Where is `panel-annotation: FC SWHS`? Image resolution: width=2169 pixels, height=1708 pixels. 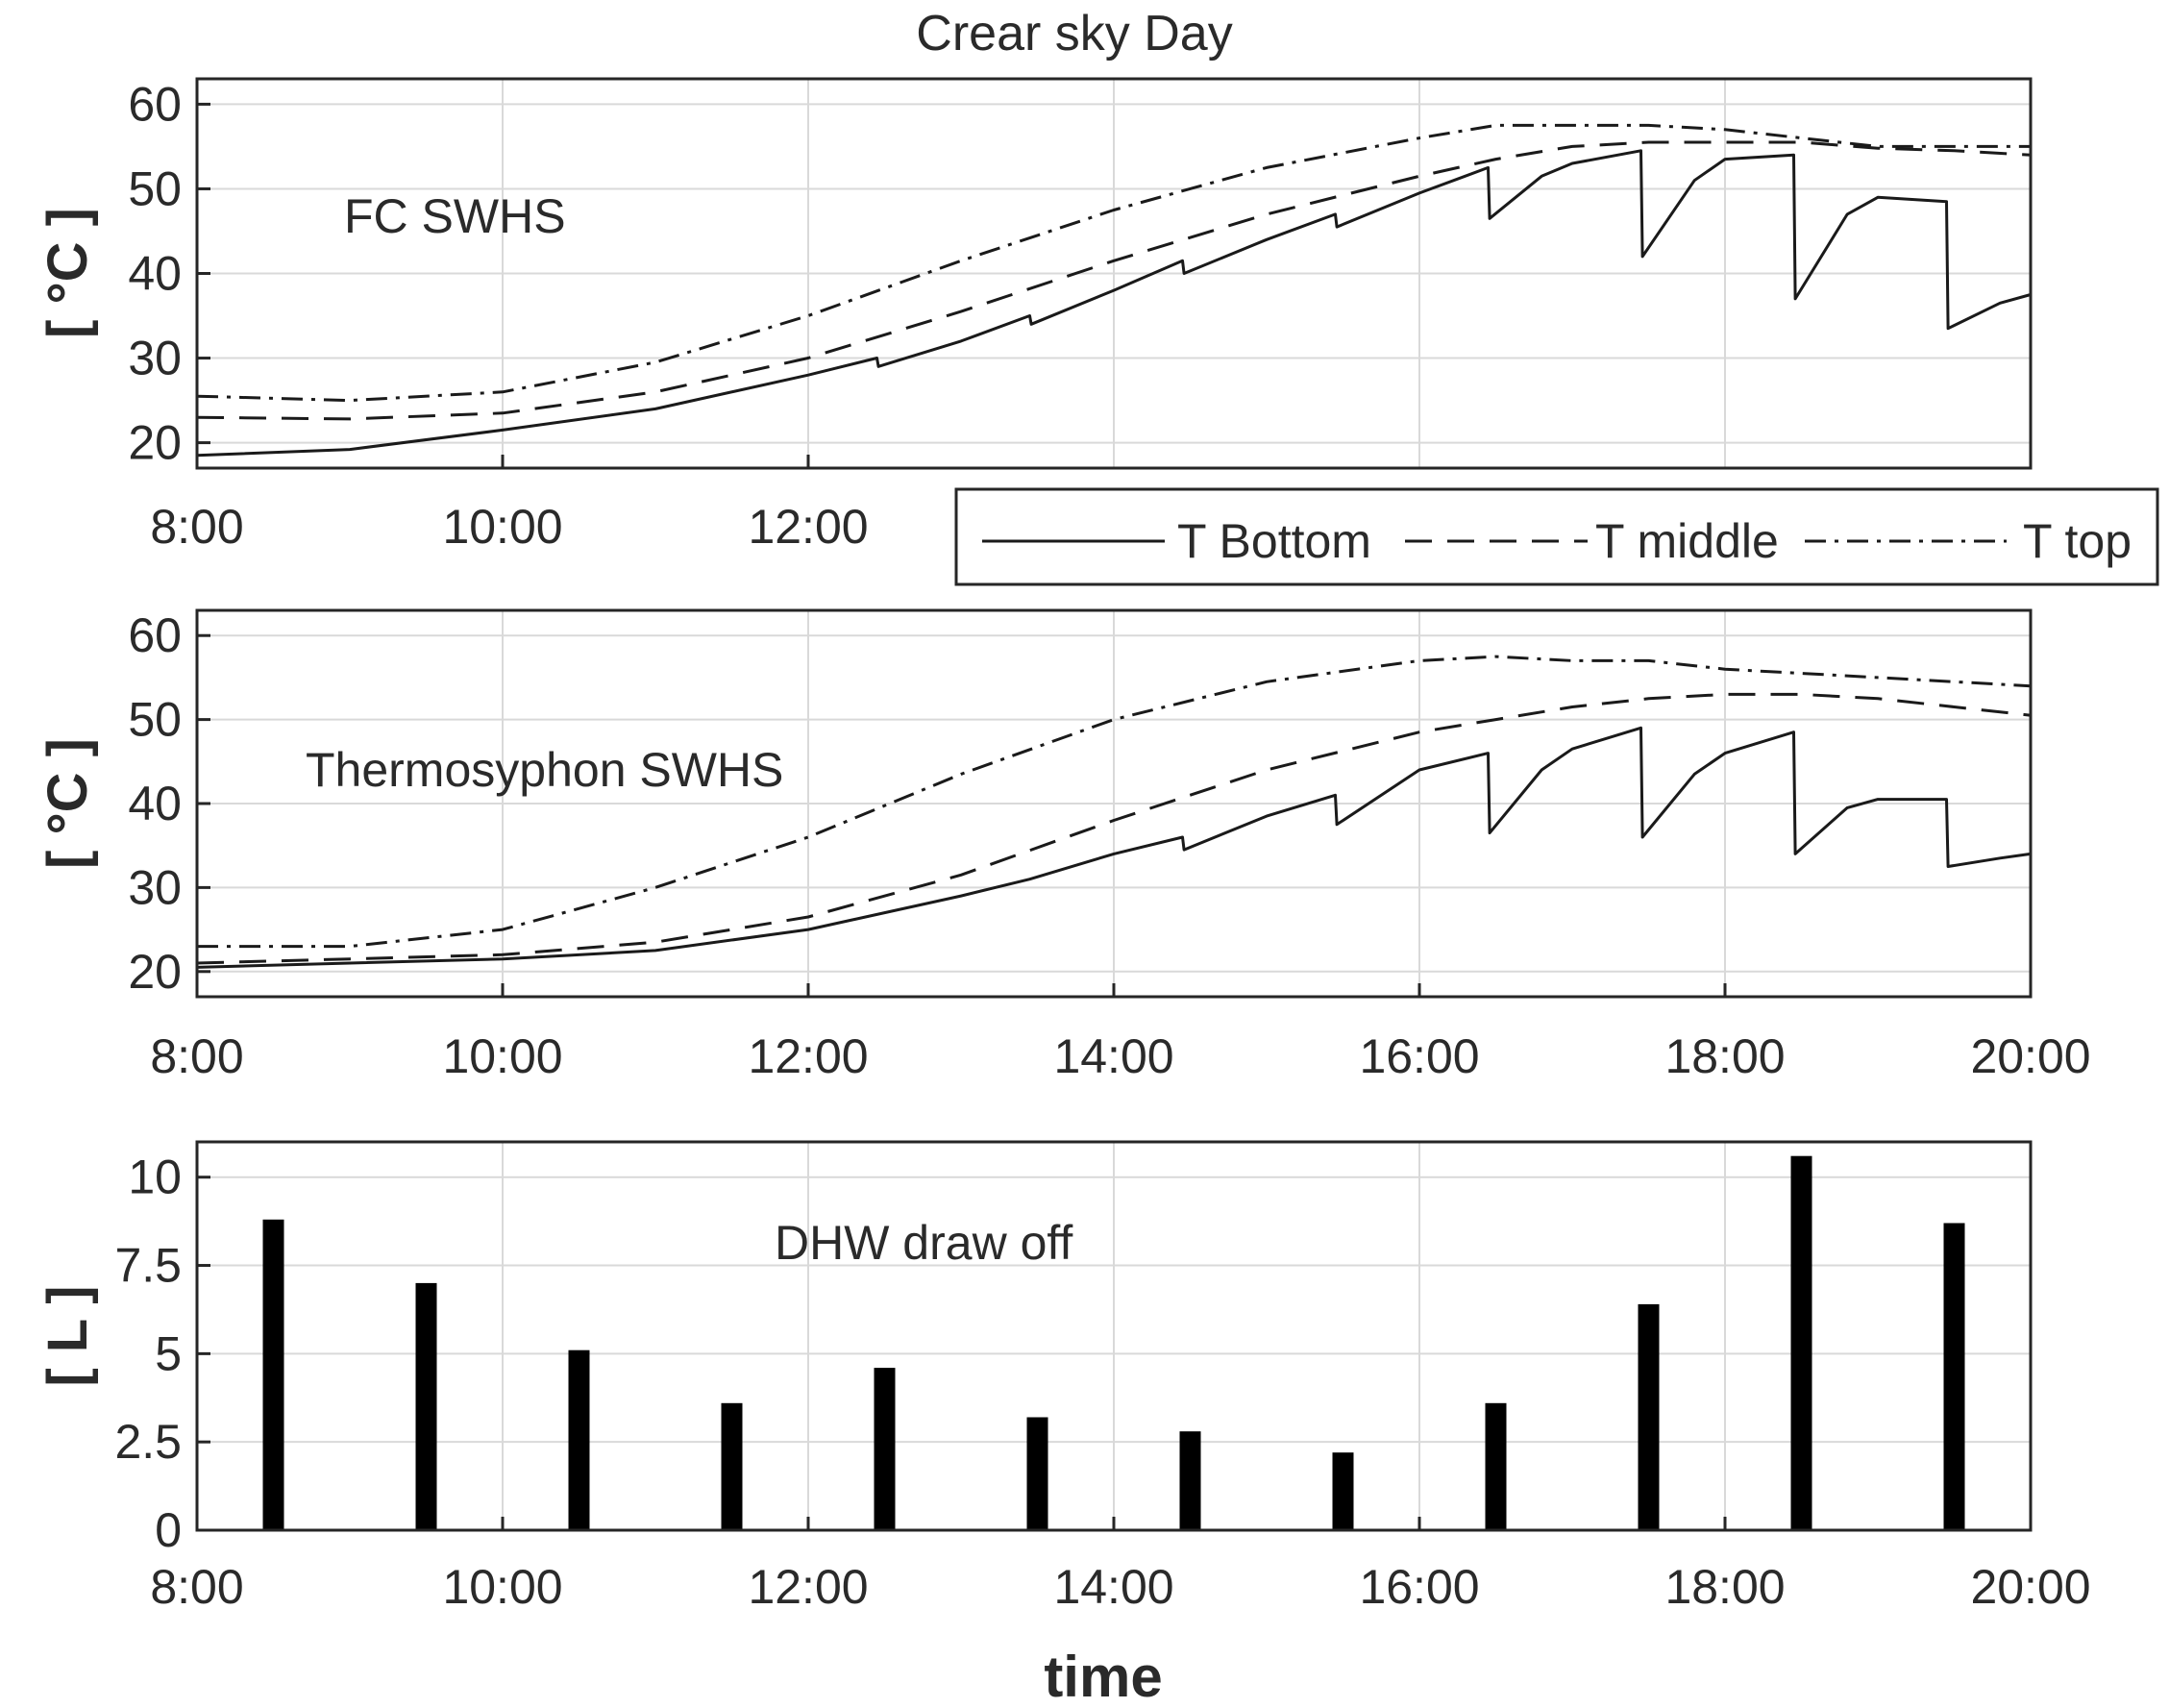
panel-annotation: FC SWHS is located at coordinates (455, 216).